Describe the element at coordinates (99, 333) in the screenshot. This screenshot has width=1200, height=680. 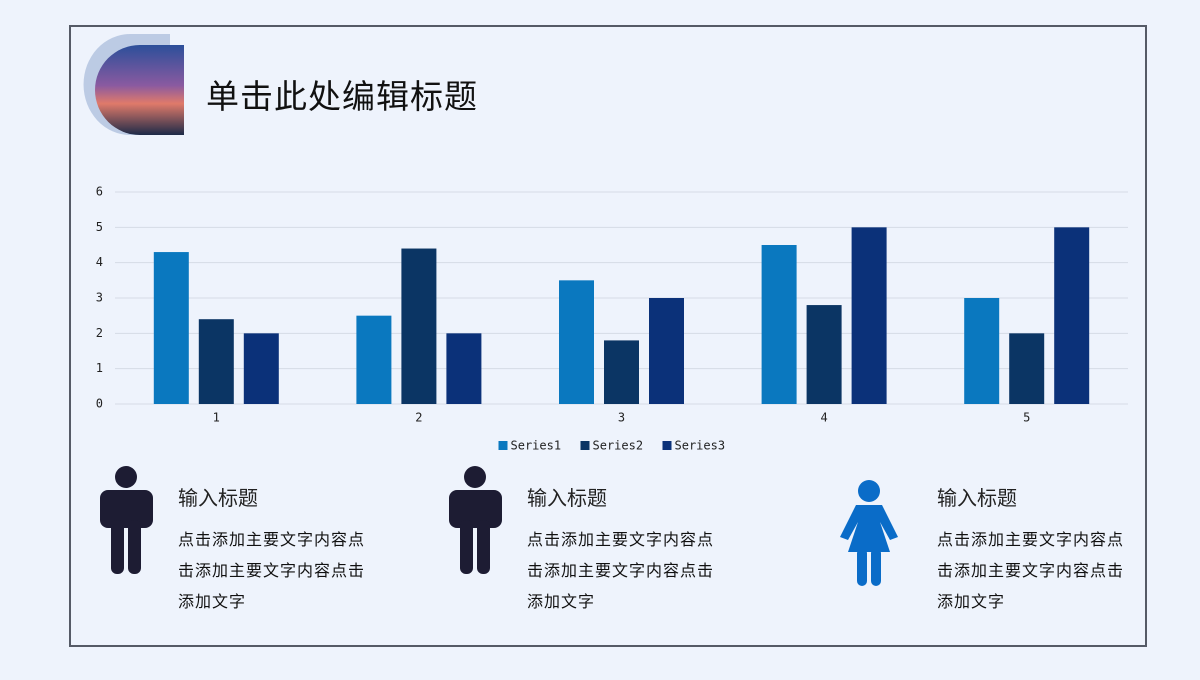
I see `y-tick-label: 2` at that location.